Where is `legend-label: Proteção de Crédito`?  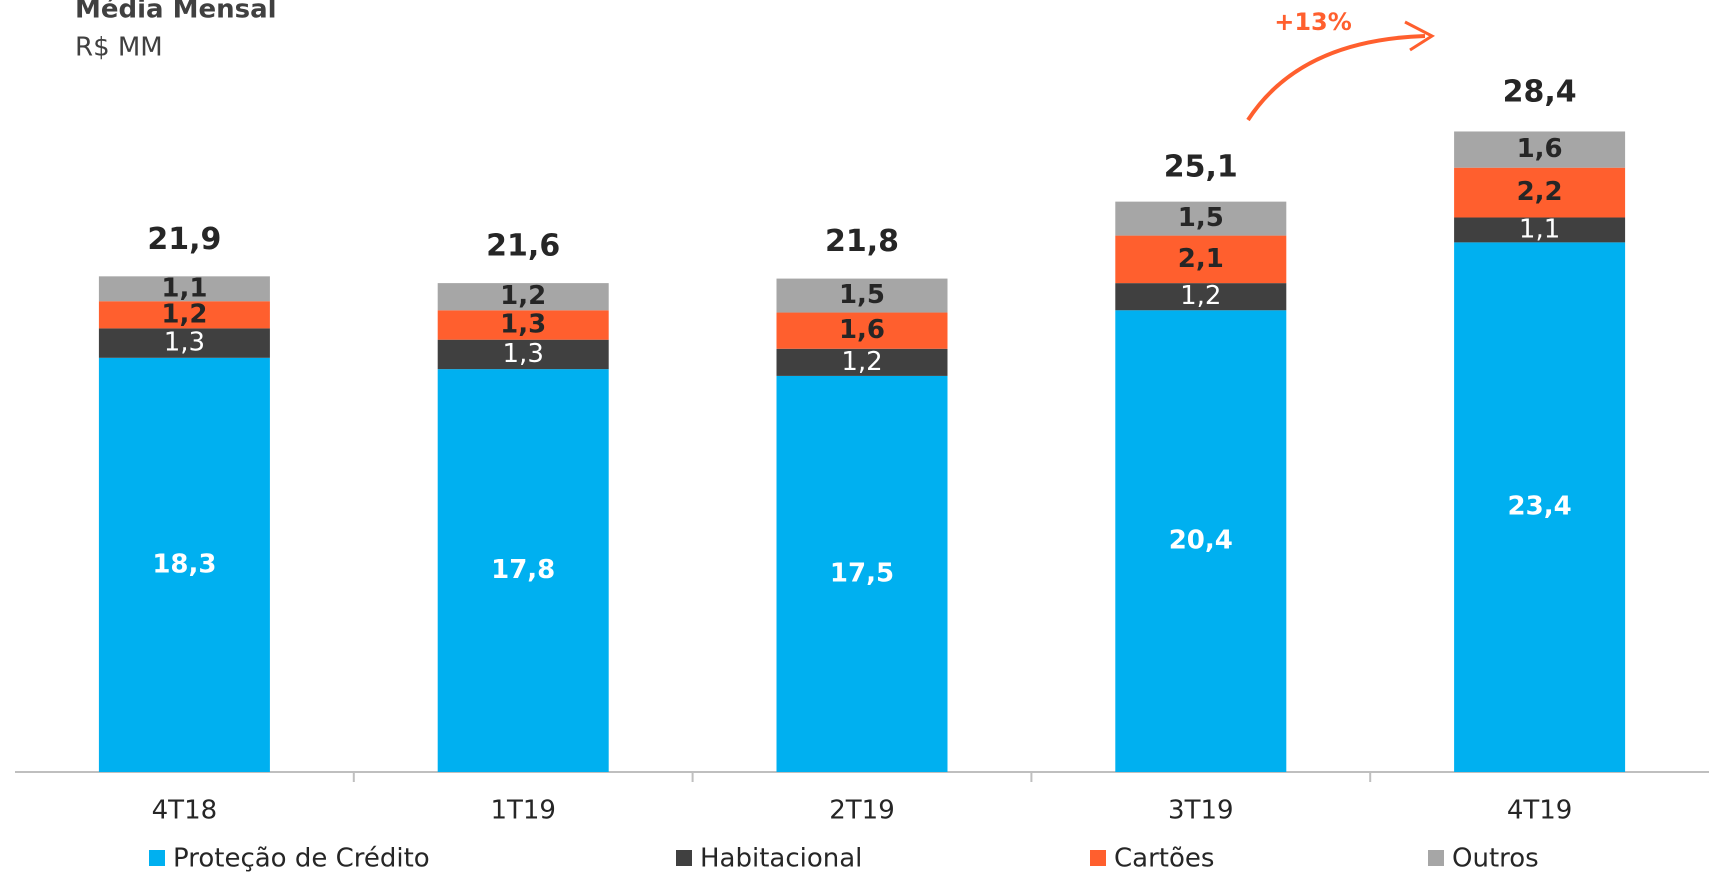 legend-label: Proteção de Crédito is located at coordinates (301, 859).